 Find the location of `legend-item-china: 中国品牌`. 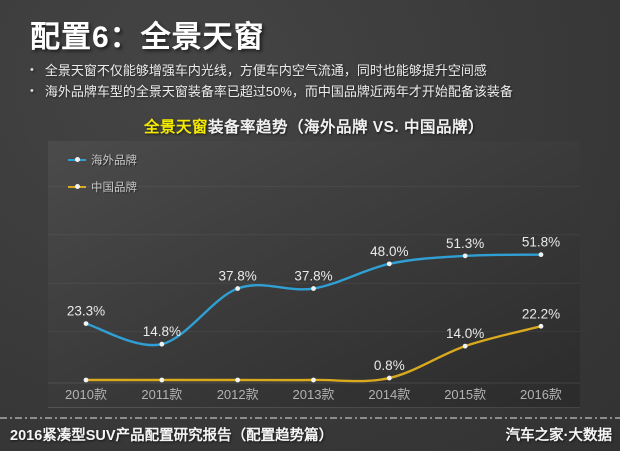

legend-item-china: 中国品牌 is located at coordinates (102, 186).